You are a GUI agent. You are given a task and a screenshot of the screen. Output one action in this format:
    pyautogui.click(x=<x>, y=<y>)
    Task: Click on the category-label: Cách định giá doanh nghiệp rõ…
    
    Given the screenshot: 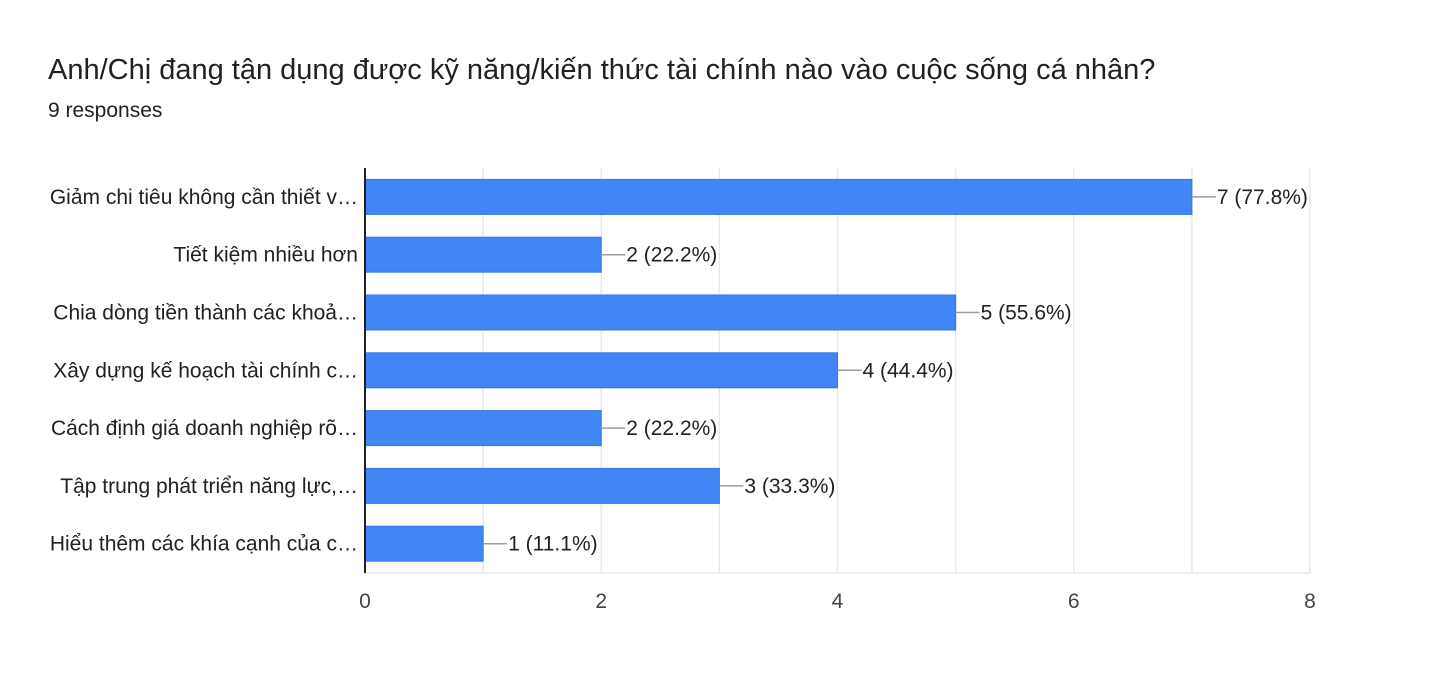 What is the action you would take?
    pyautogui.click(x=204, y=428)
    